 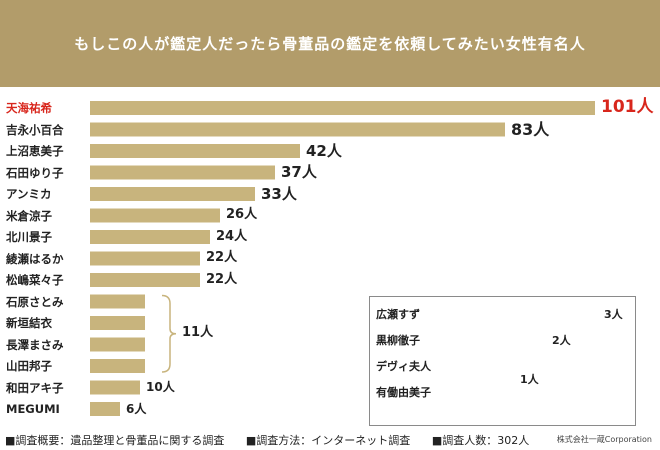 I want to click on category-label: 新垣結衣, so click(x=29, y=323).